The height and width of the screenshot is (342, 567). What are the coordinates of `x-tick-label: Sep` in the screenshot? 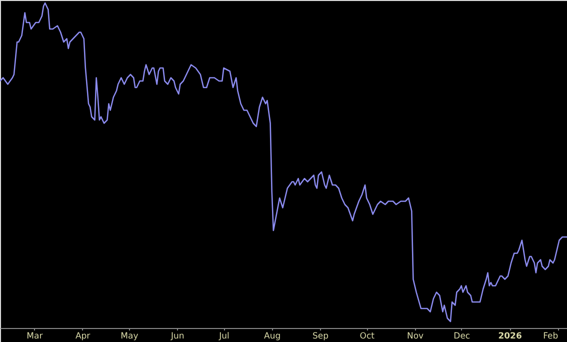 It's located at (320, 337).